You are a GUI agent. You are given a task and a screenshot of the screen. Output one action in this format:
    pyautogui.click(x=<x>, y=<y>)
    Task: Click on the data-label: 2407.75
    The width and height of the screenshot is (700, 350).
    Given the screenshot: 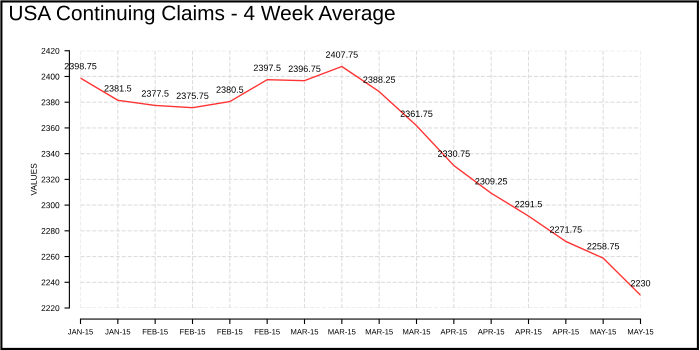 What is the action you would take?
    pyautogui.click(x=342, y=54)
    